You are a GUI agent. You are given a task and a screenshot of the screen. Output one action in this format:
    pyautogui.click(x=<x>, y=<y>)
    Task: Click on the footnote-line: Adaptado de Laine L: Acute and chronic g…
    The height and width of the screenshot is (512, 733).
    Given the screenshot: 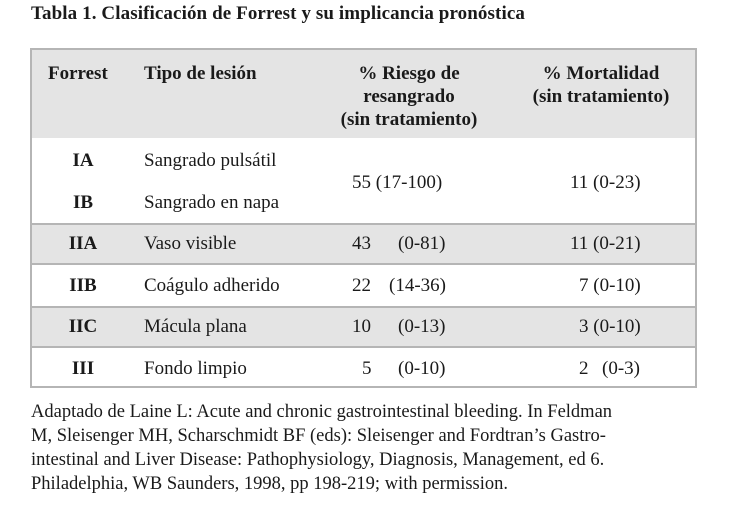 What is the action you would take?
    pyautogui.click(x=322, y=412)
    